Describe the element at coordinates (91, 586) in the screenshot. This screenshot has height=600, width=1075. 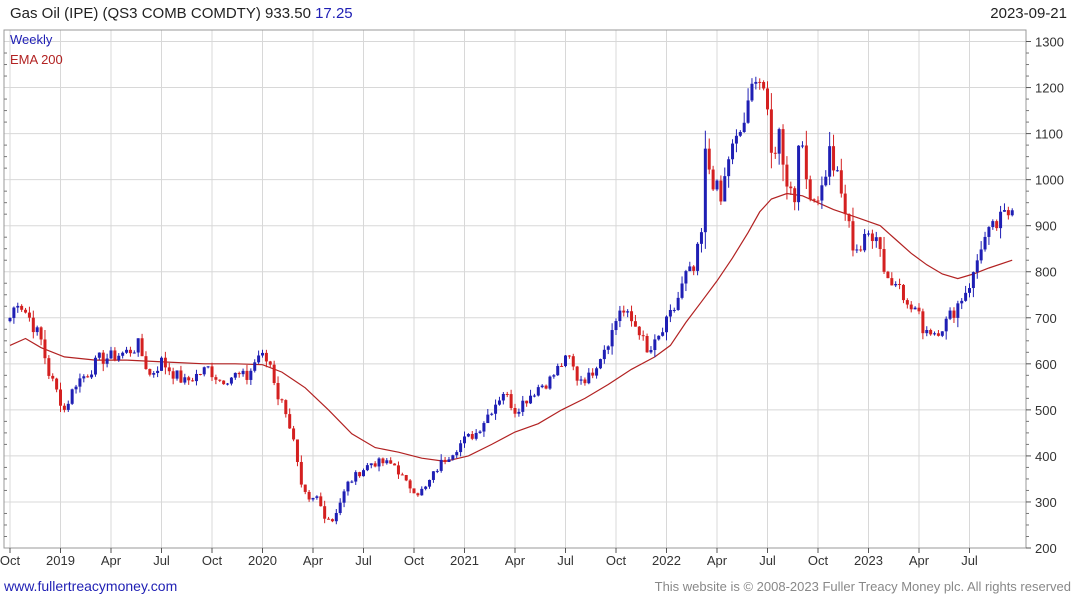
I see `website-link: www.fullertreacymoney.com` at that location.